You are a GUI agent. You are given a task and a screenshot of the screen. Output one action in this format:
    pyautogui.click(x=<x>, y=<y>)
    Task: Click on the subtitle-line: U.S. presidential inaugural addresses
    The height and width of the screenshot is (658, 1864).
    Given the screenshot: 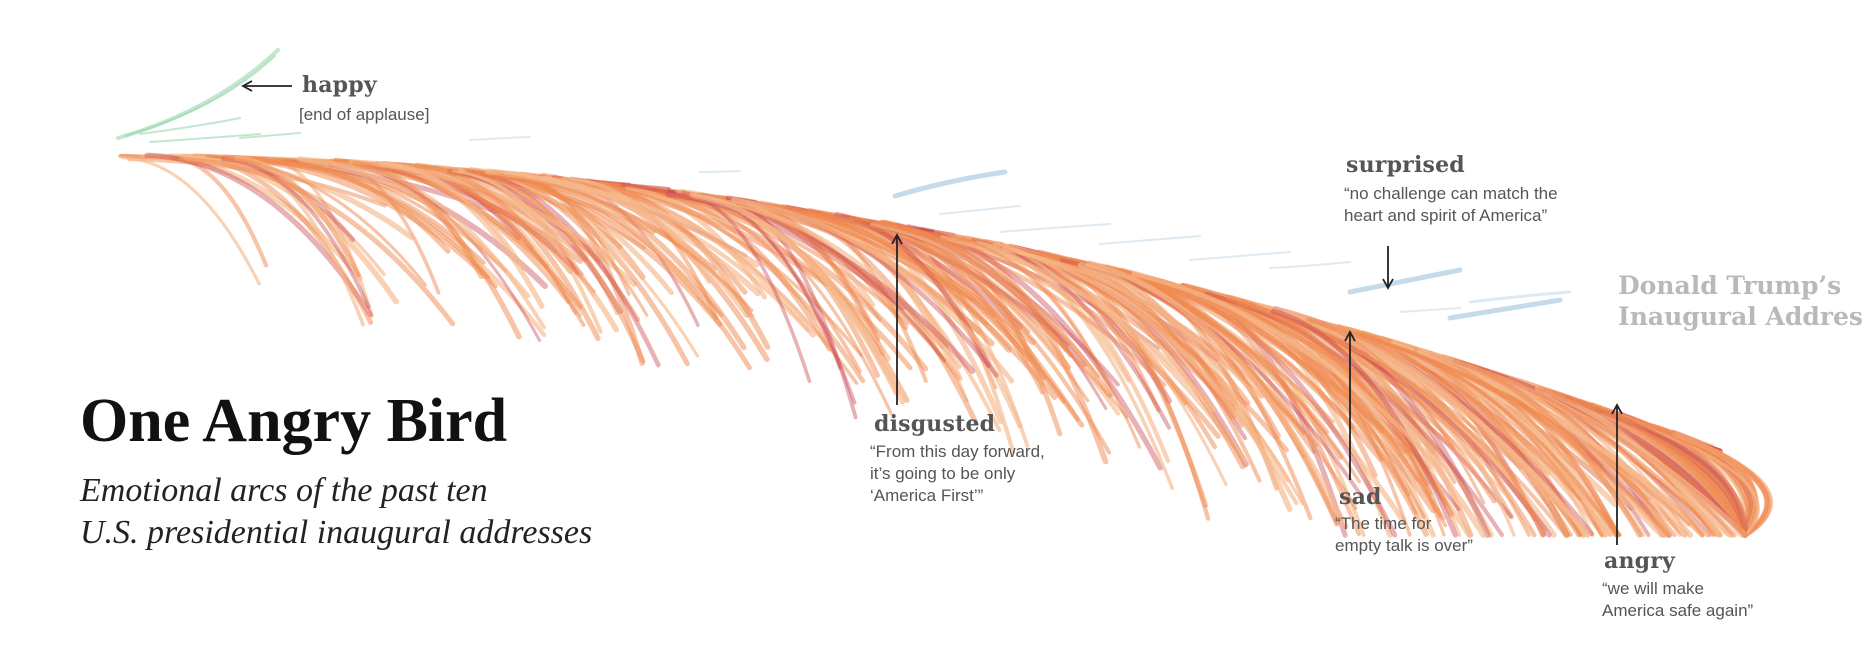 What is the action you would take?
    pyautogui.click(x=336, y=532)
    